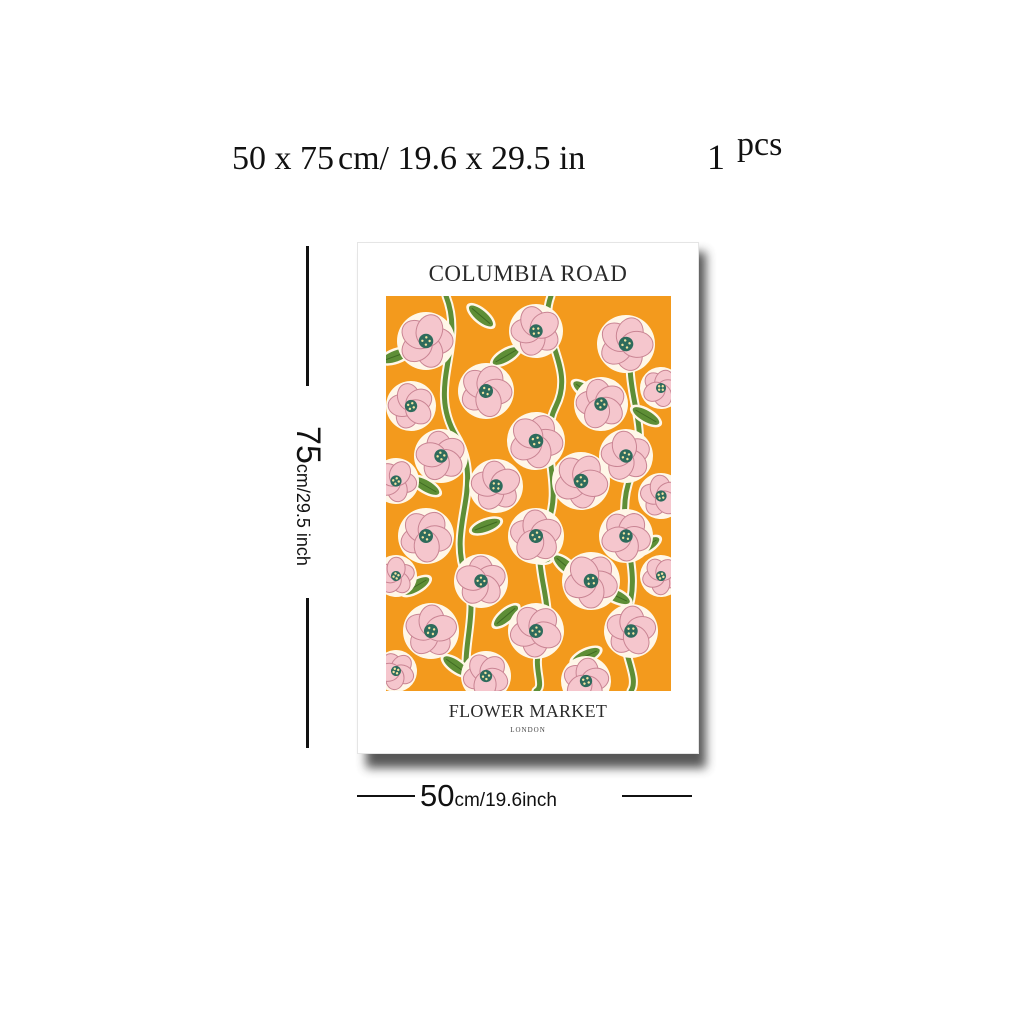 Image resolution: width=1024 pixels, height=1024 pixels. I want to click on height-unit: cm/29.5 inch, so click(303, 514).